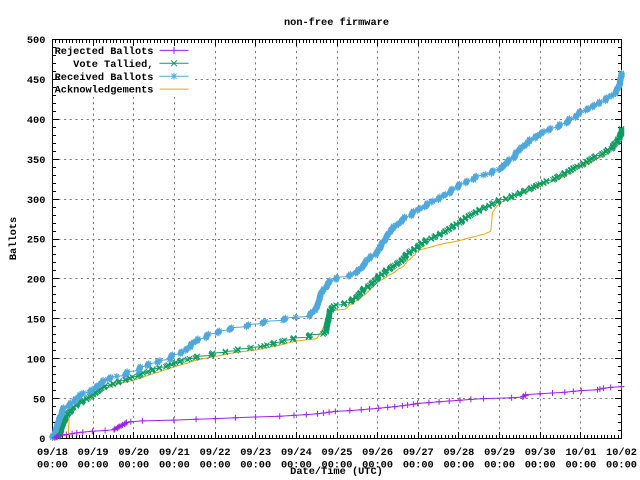 This screenshot has width=640, height=480. I want to click on svg-text: 50, so click(39, 400).